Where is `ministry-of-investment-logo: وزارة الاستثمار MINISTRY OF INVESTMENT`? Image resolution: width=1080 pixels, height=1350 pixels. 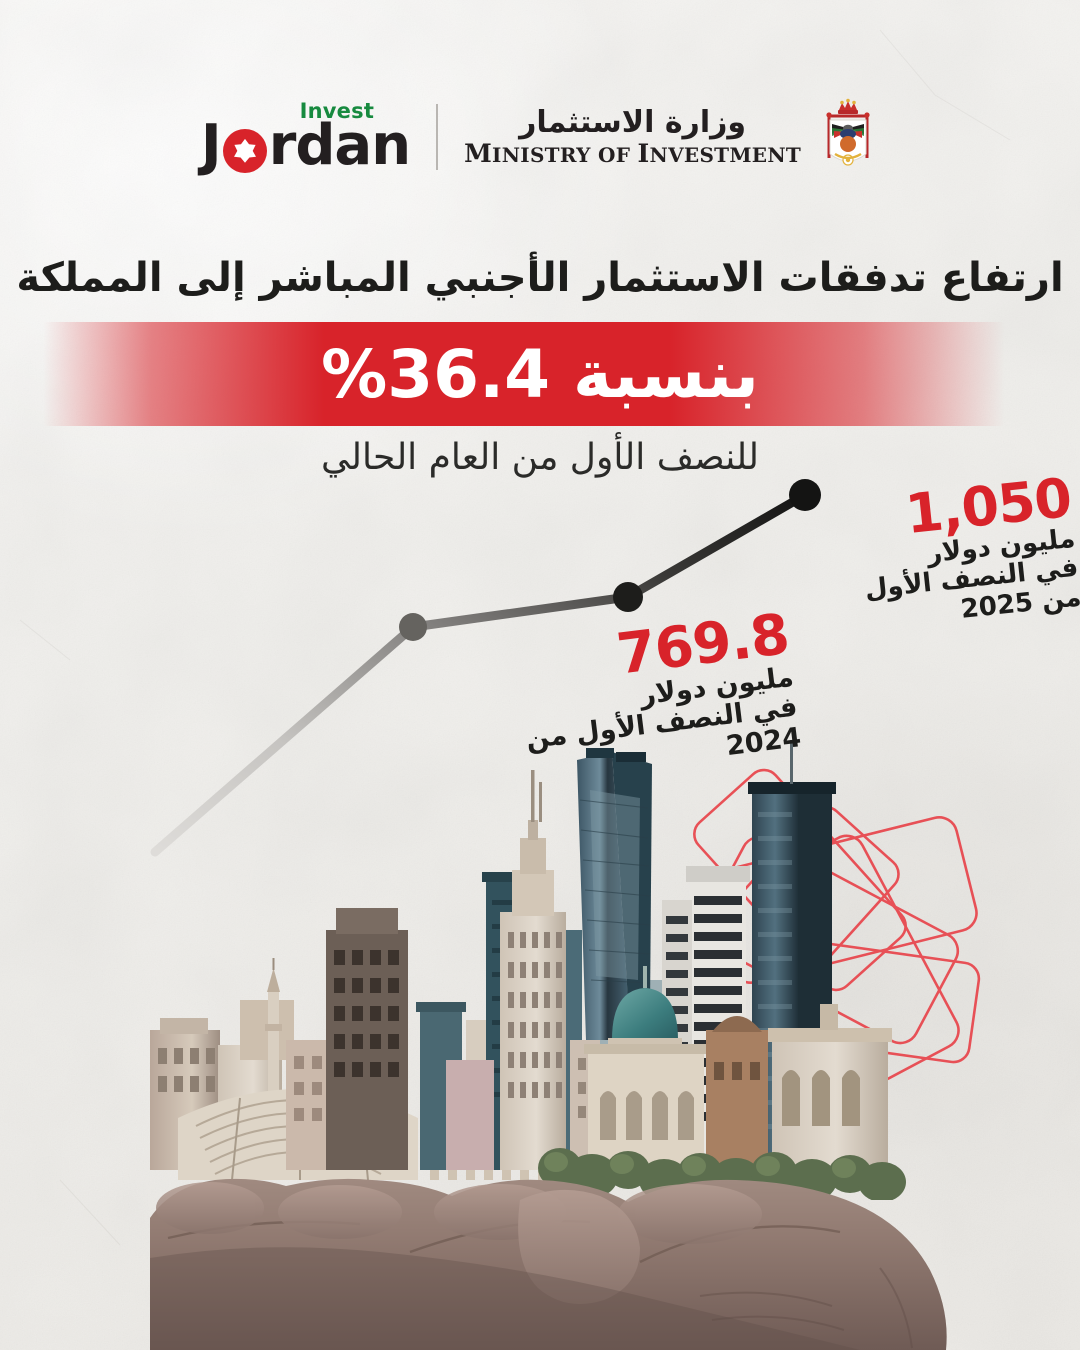
ministry-of-investment-logo: وزارة الاستثمار MINISTRY OF INVESTMENT is located at coordinates (632, 136).